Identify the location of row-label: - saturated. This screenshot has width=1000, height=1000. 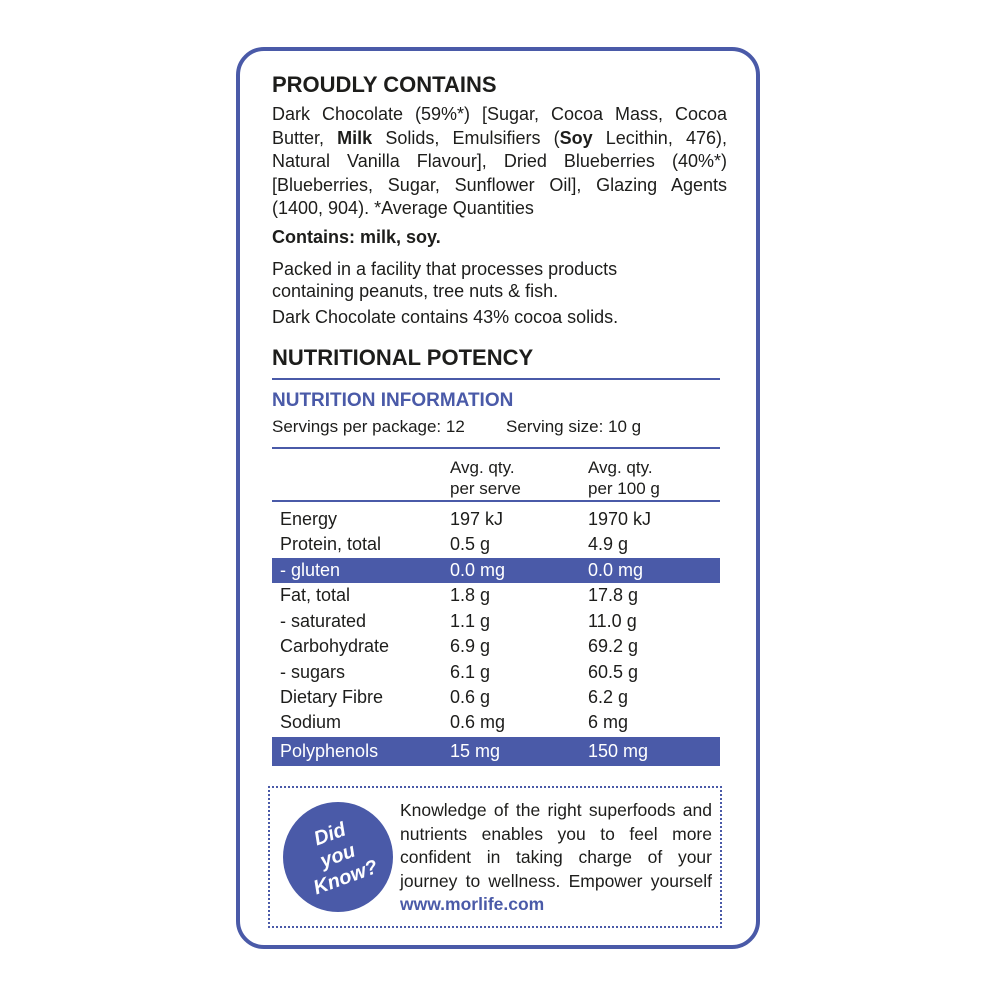
(323, 621).